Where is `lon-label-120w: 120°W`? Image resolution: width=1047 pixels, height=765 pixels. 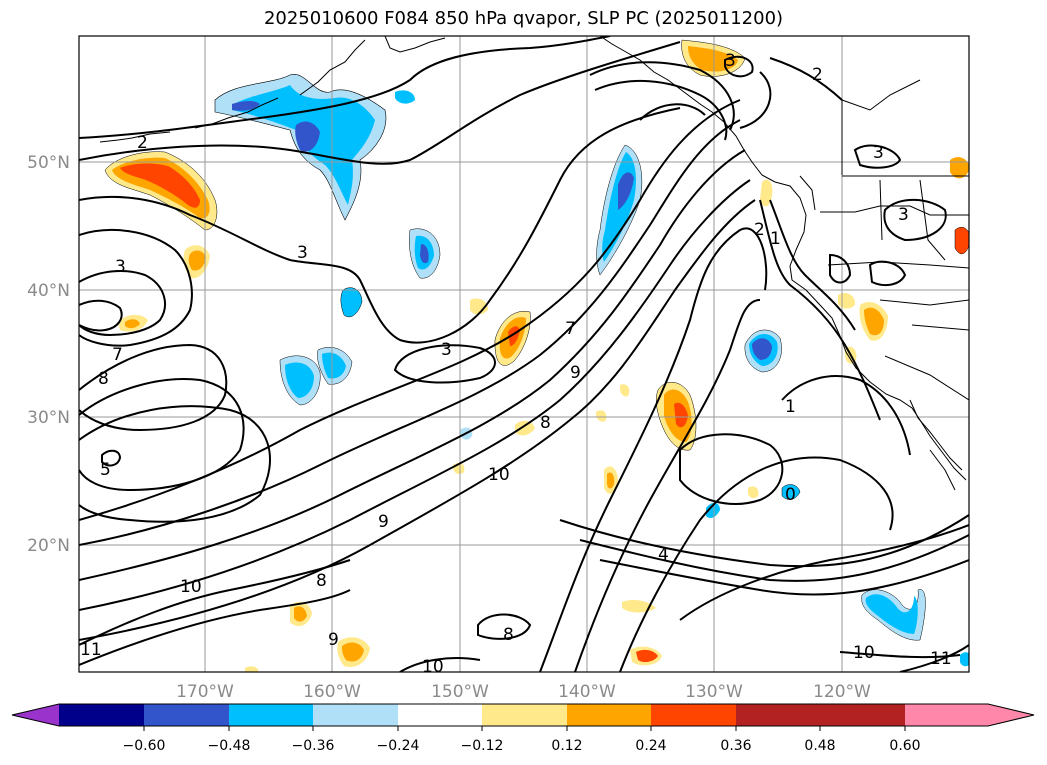
lon-label-120w: 120°W is located at coordinates (842, 692).